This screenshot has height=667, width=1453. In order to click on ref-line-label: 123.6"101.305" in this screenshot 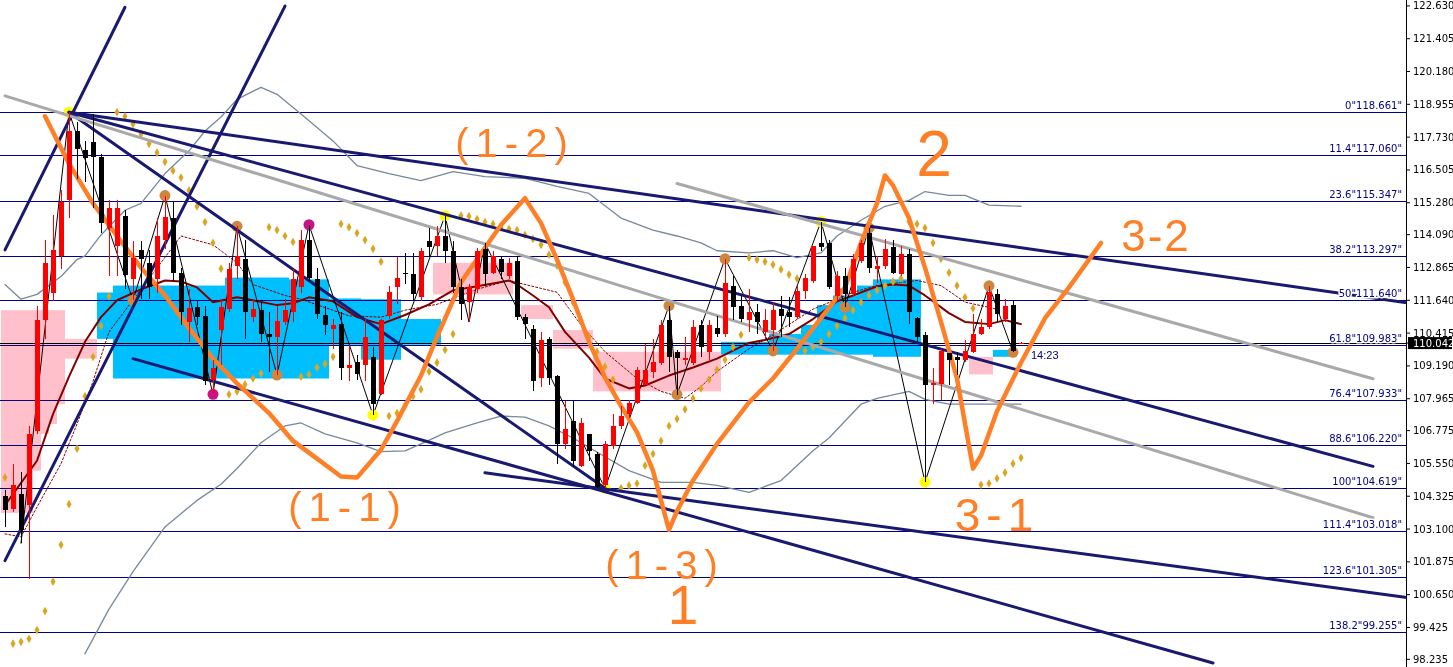, I will do `click(1362, 570)`.